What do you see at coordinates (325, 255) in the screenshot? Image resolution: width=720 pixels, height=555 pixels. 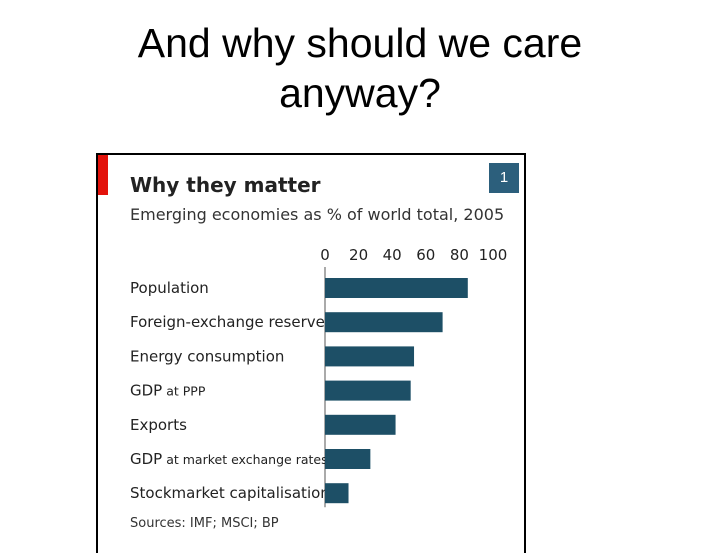 I see `x-tick-label: 0` at bounding box center [325, 255].